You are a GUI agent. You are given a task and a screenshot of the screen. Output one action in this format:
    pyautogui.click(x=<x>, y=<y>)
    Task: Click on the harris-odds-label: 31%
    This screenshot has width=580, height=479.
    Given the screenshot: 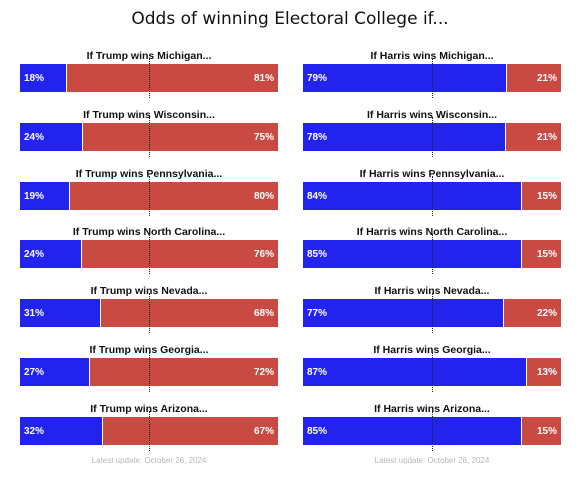 What is the action you would take?
    pyautogui.click(x=34, y=314)
    